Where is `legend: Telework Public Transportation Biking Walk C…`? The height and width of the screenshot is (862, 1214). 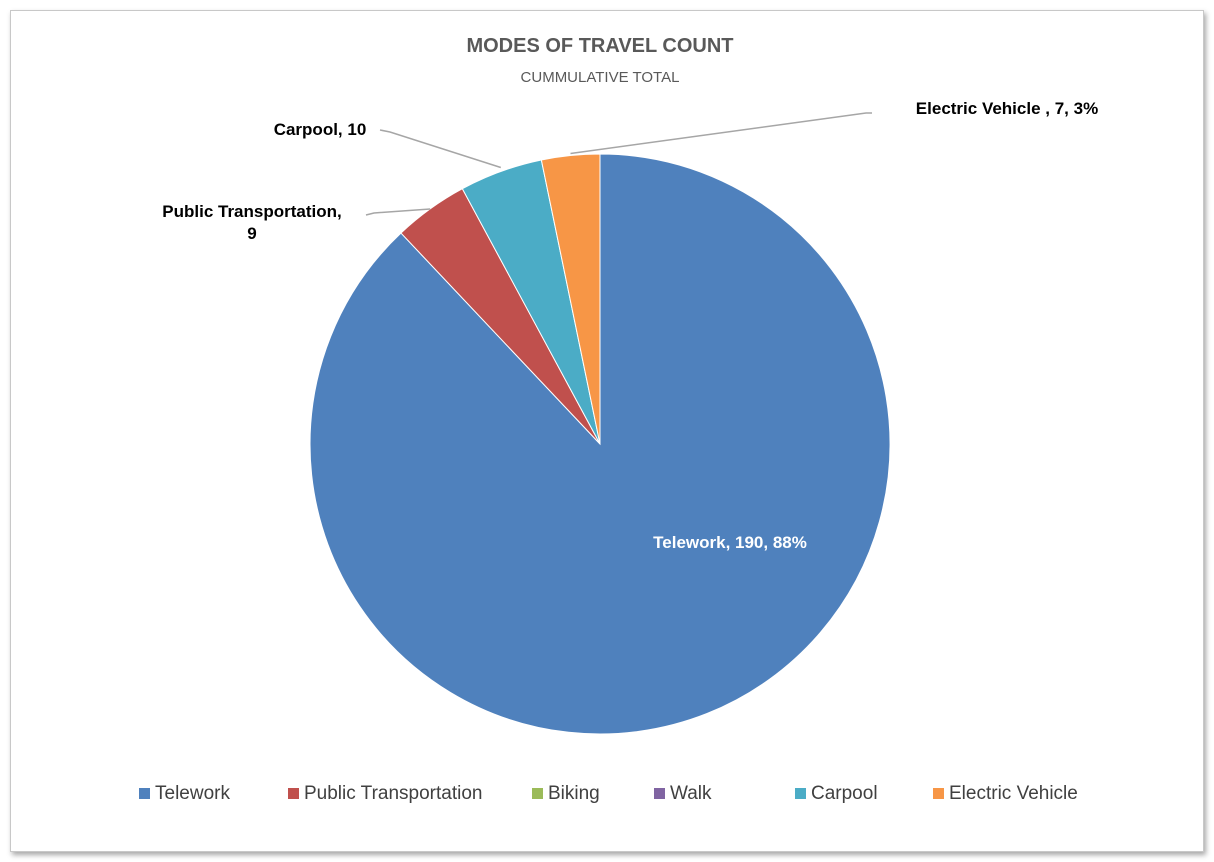
legend: Telework Public Transportation Biking Walk C… is located at coordinates (608, 793).